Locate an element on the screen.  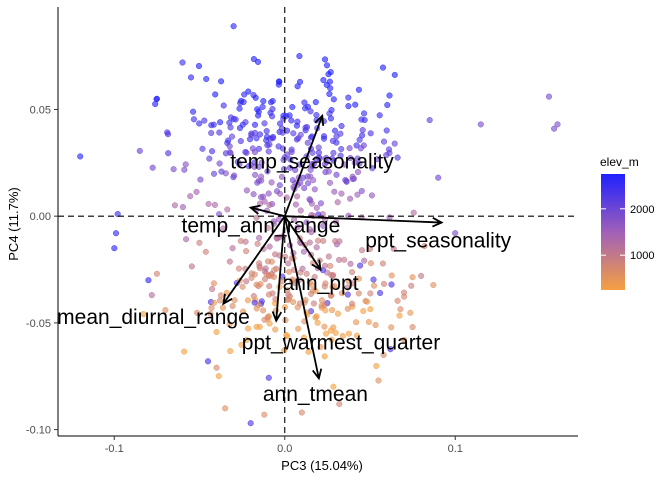
loading-label-ppt-warmest-quarter: ppt_warmest_quarter is located at coordinates (341, 343).